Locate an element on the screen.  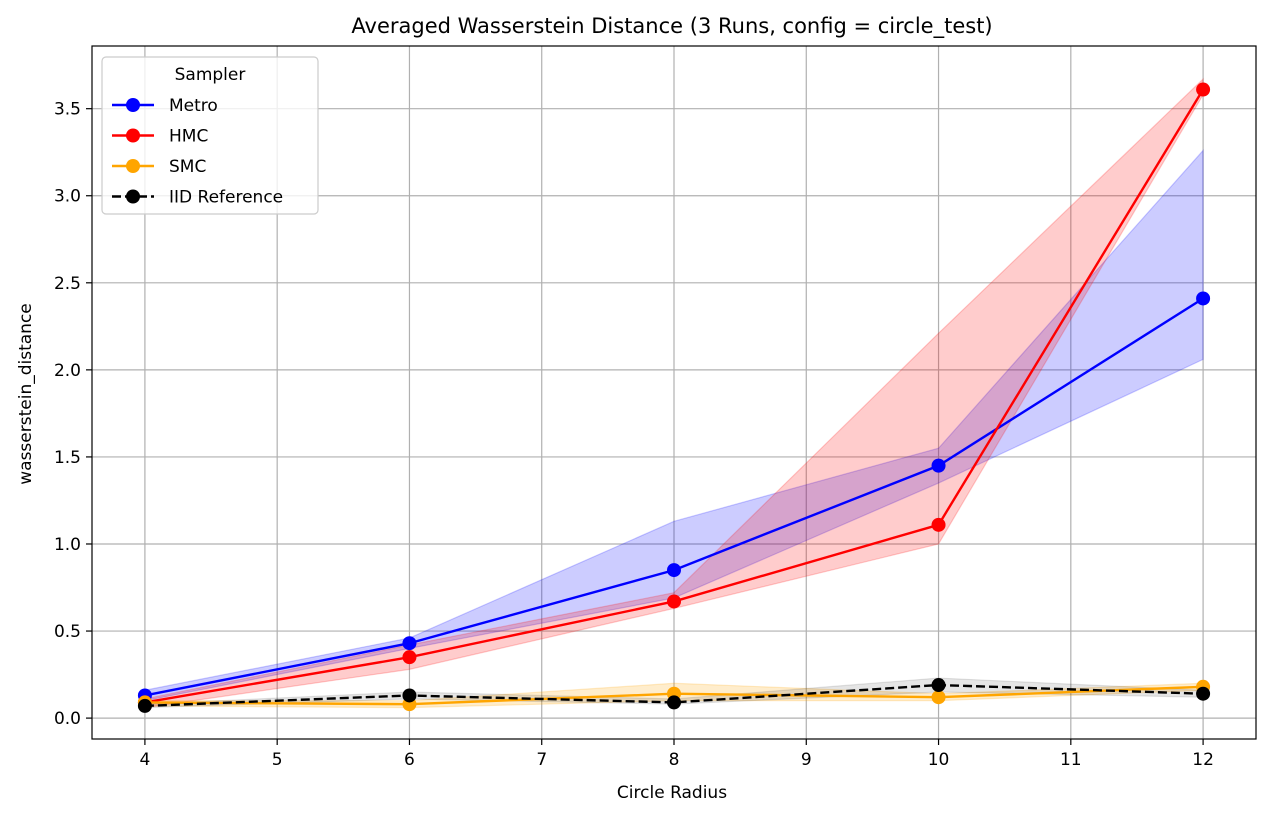
x-tick-label: 7 is located at coordinates (541, 760).